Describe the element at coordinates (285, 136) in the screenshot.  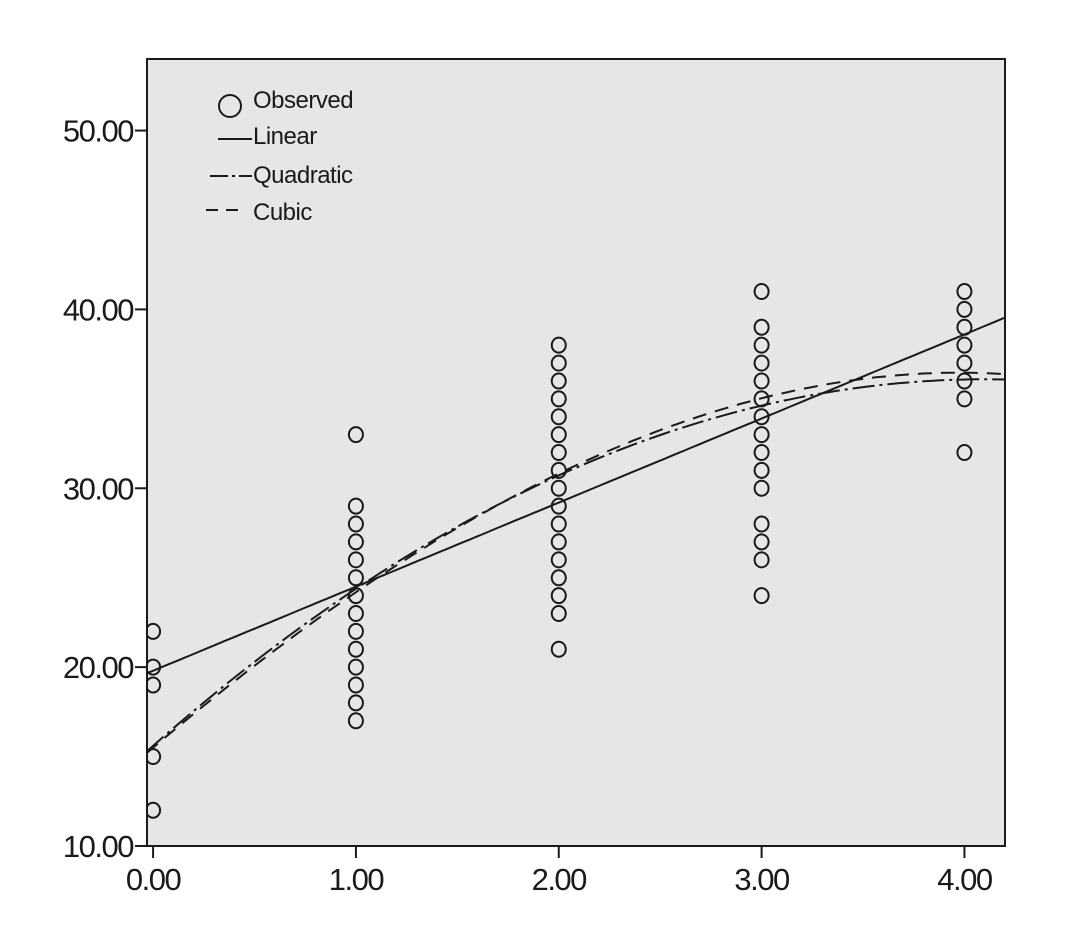
I see `legend-label-linear: Linear` at that location.